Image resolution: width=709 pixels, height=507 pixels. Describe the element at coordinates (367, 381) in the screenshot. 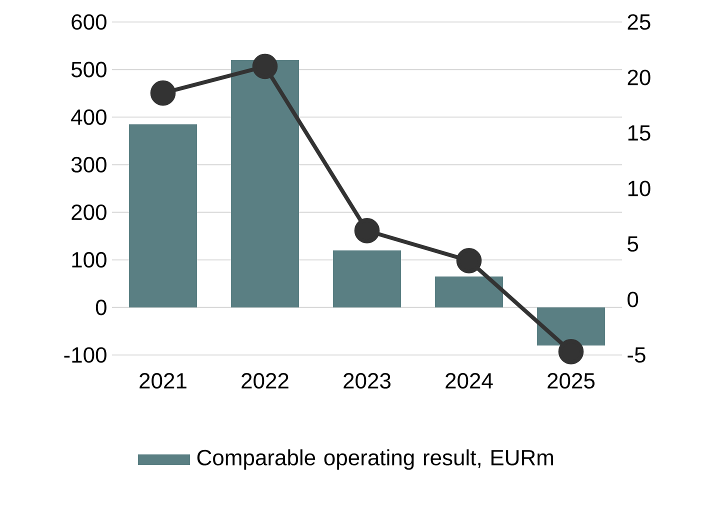

I see `x-tick-label: 2023` at that location.